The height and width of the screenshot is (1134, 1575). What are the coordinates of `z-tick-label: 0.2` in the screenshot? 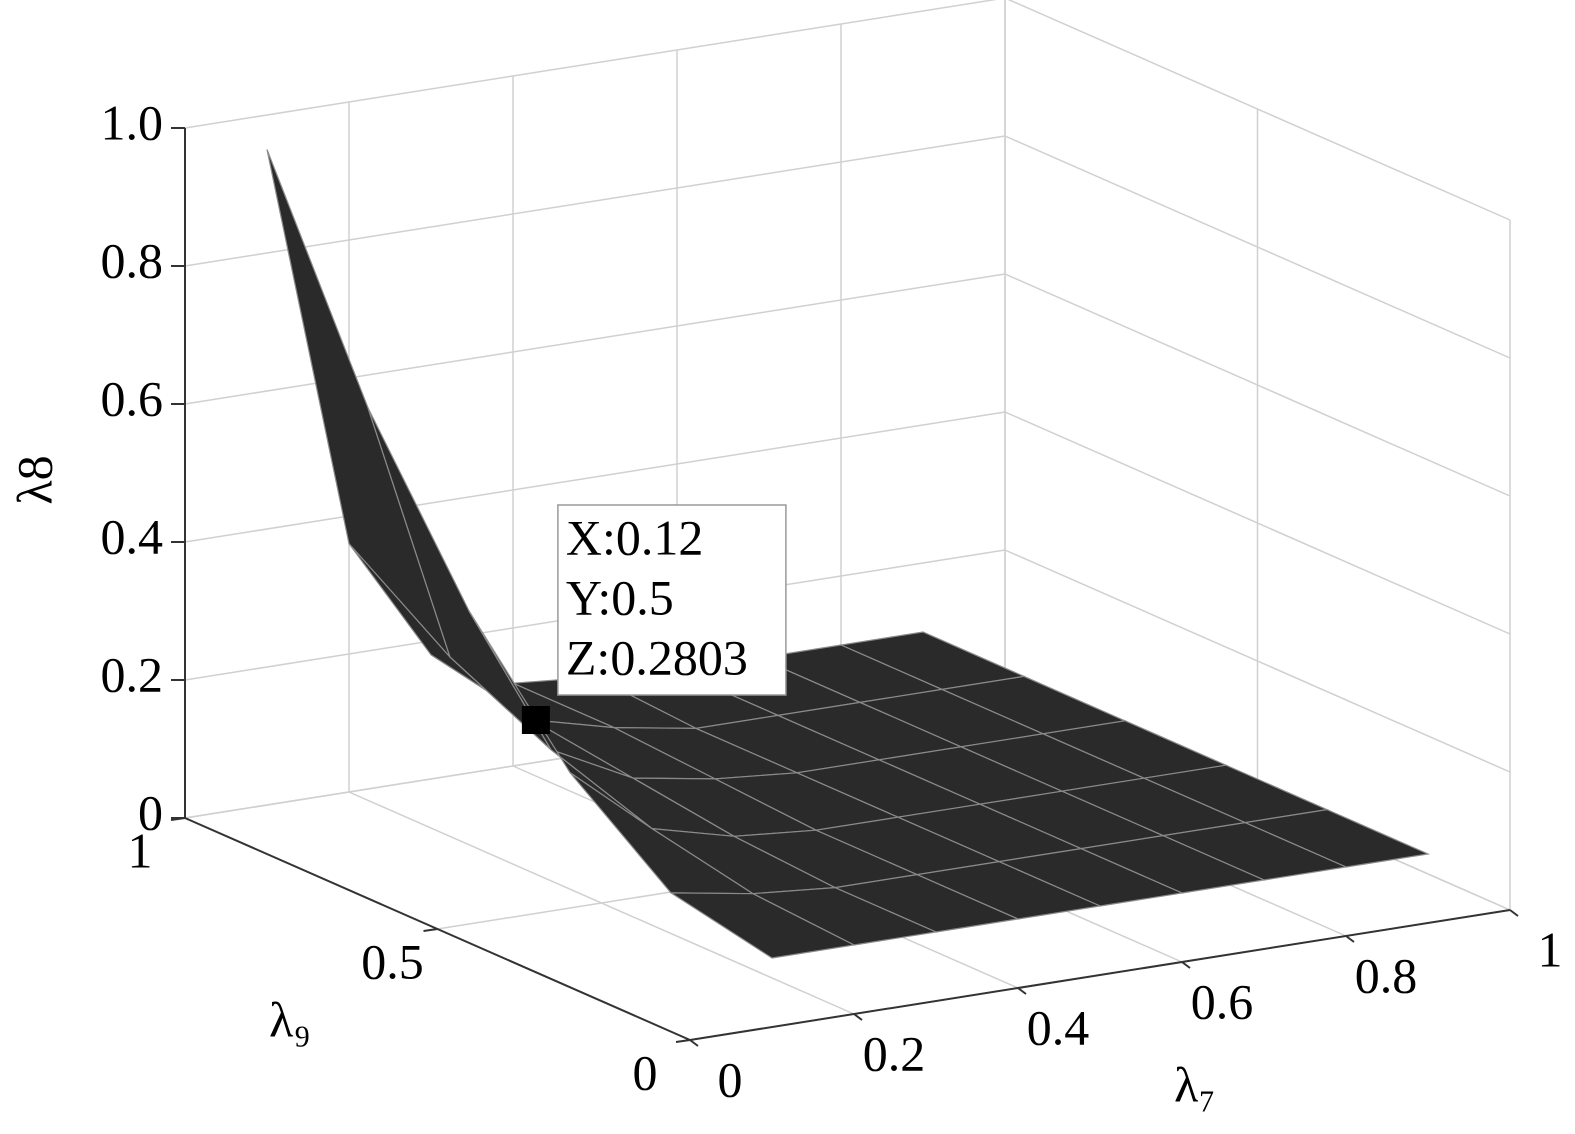 It's located at (132, 674).